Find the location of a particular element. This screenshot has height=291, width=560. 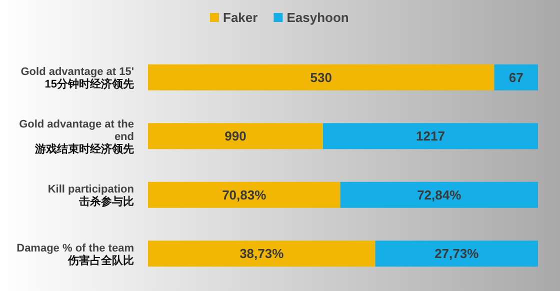

data-label: 70,83% is located at coordinates (244, 194).